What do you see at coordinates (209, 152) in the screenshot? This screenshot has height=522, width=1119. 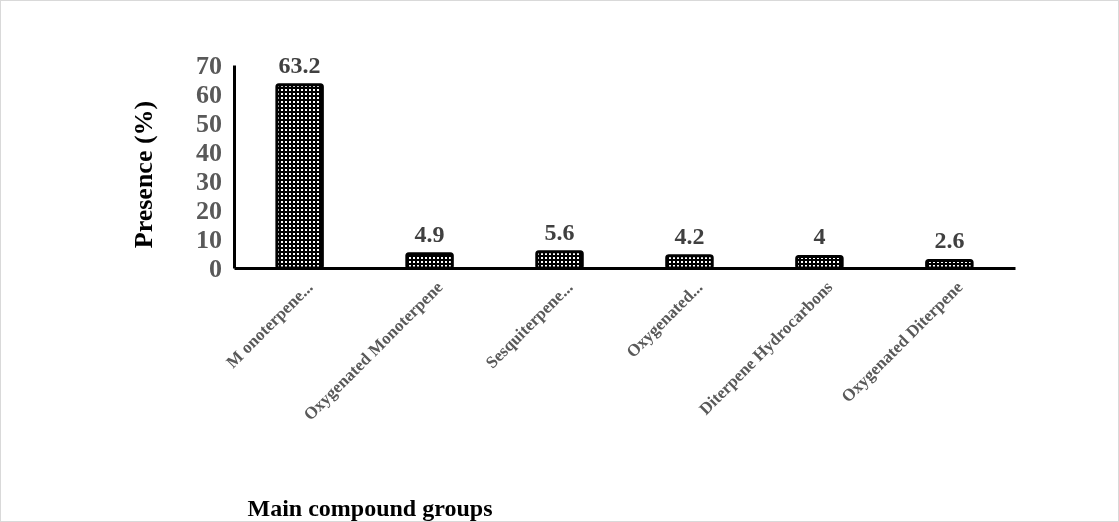 I see `y-tick-label: 40` at bounding box center [209, 152].